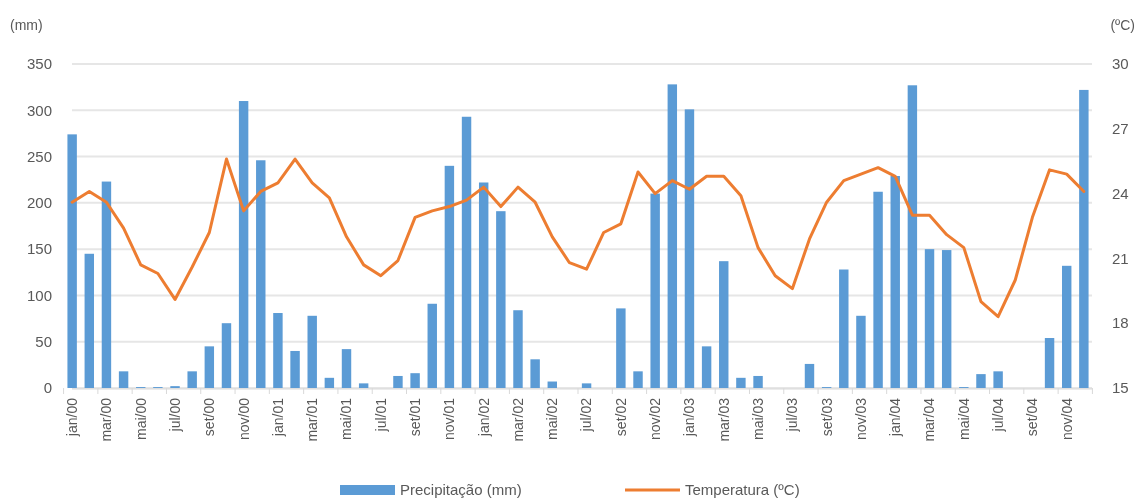 The height and width of the screenshot is (499, 1141). Describe the element at coordinates (415, 417) in the screenshot. I see `x-tick-label: set/01` at that location.